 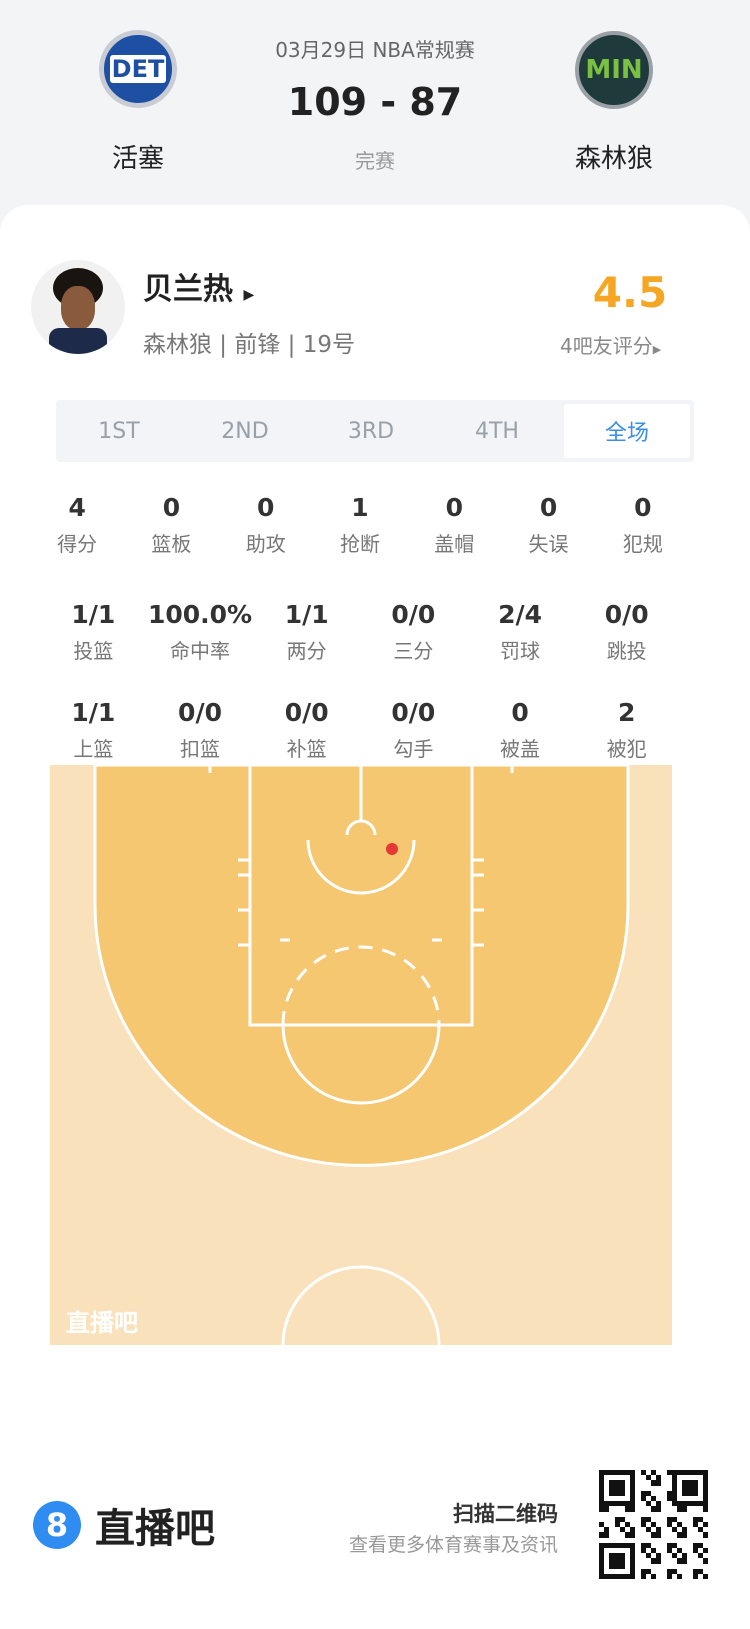 I want to click on match-status: 完赛, so click(x=375, y=161).